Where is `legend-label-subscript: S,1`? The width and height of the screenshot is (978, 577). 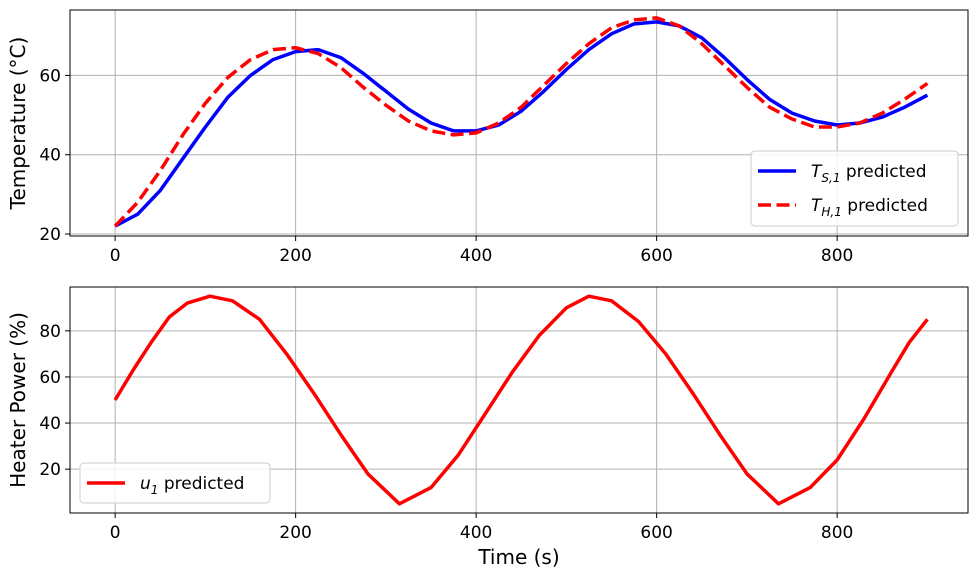
legend-label-subscript: S,1 is located at coordinates (830, 178).